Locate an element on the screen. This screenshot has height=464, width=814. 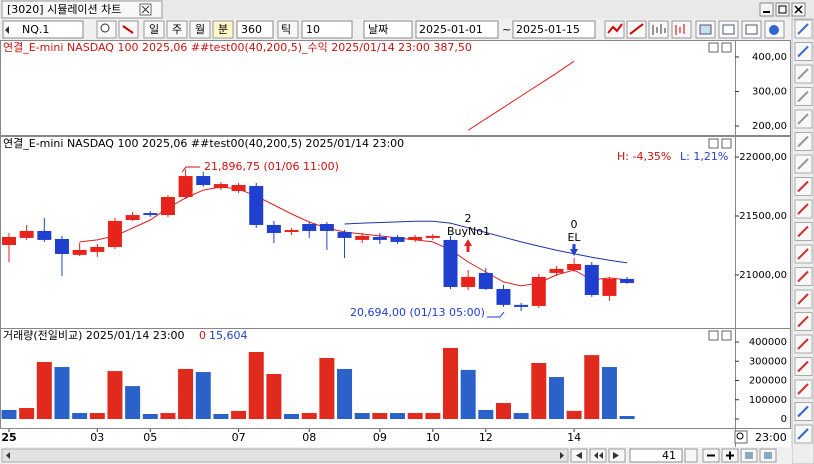
stat-high: H: -4,35% is located at coordinates (644, 156).